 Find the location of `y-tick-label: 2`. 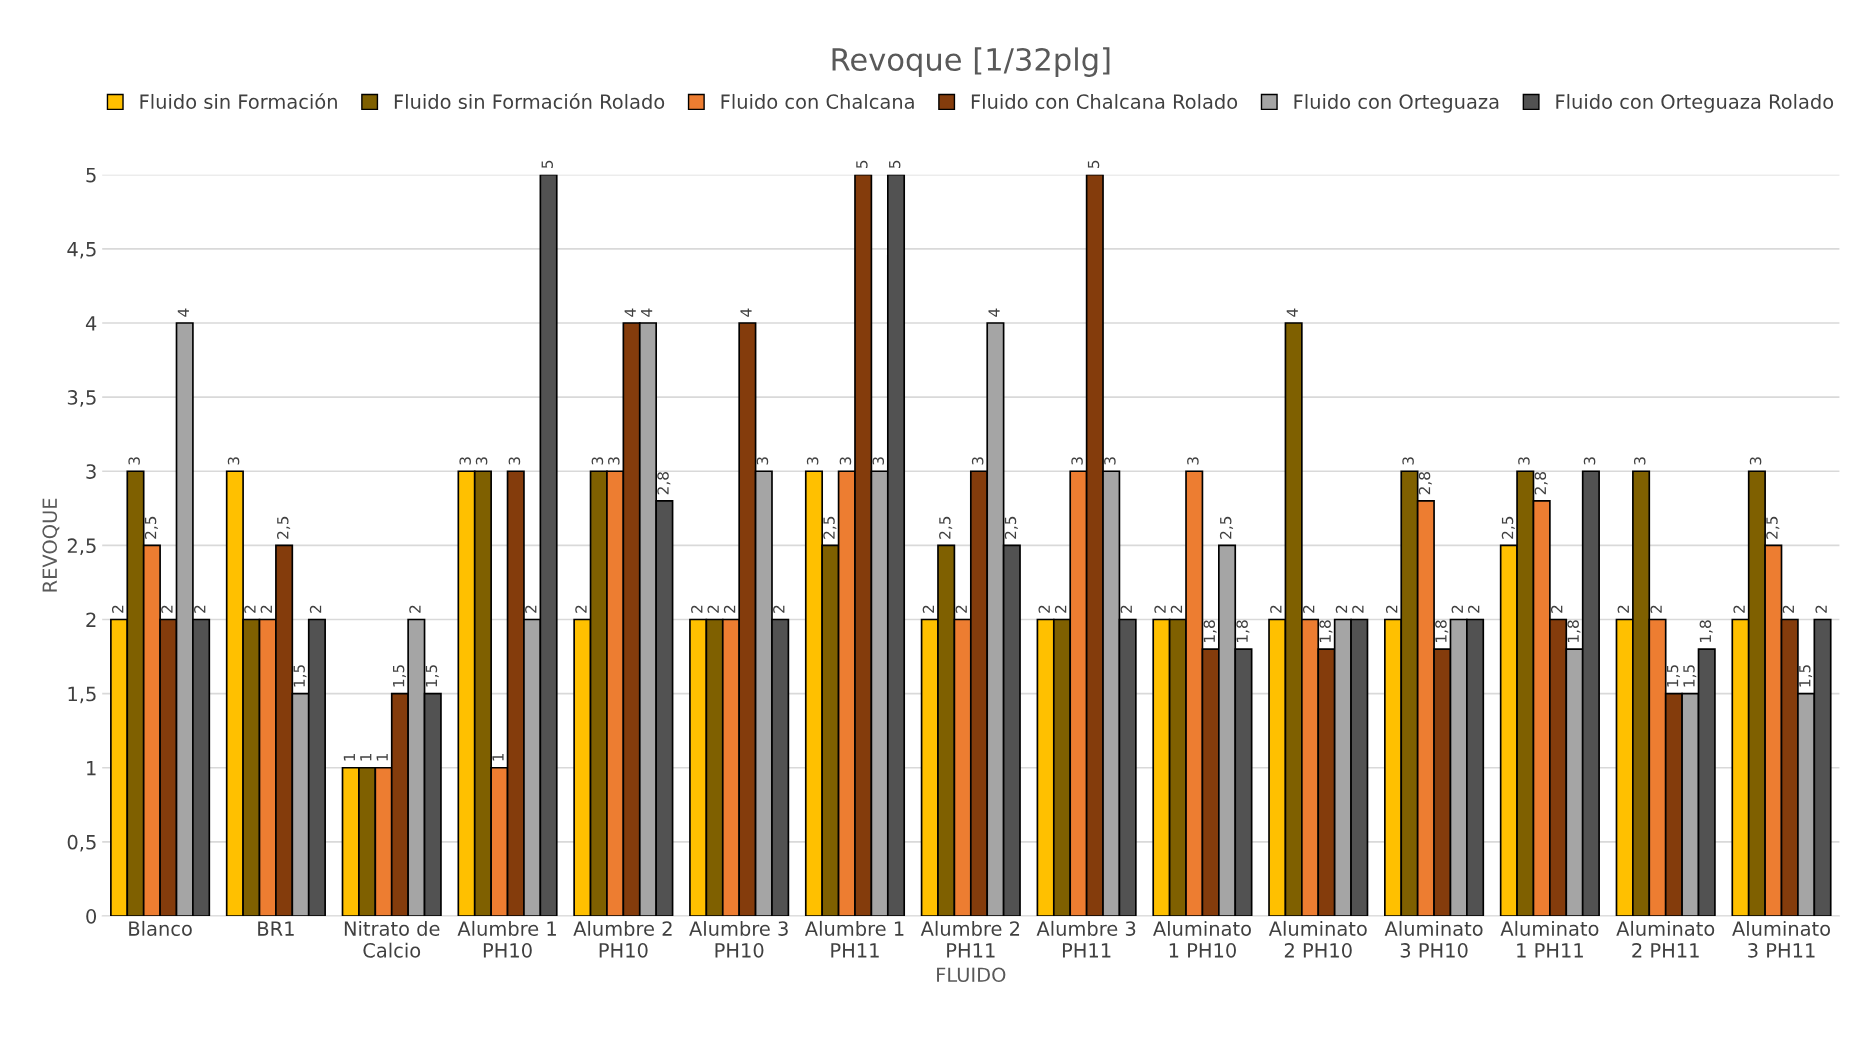

y-tick-label: 2 is located at coordinates (91, 619).